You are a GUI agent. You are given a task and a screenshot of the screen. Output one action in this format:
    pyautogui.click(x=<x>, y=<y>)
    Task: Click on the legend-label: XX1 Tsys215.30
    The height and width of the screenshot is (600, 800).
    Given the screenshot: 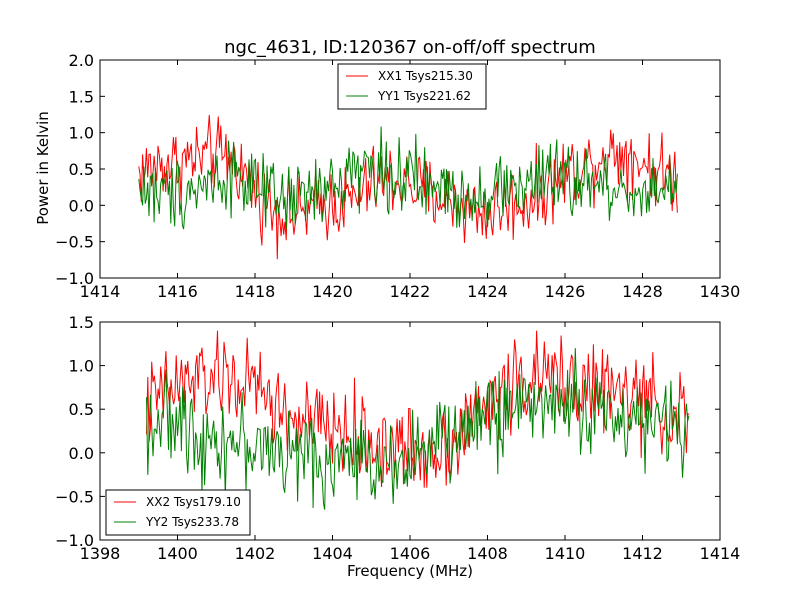 What is the action you would take?
    pyautogui.click(x=425, y=76)
    